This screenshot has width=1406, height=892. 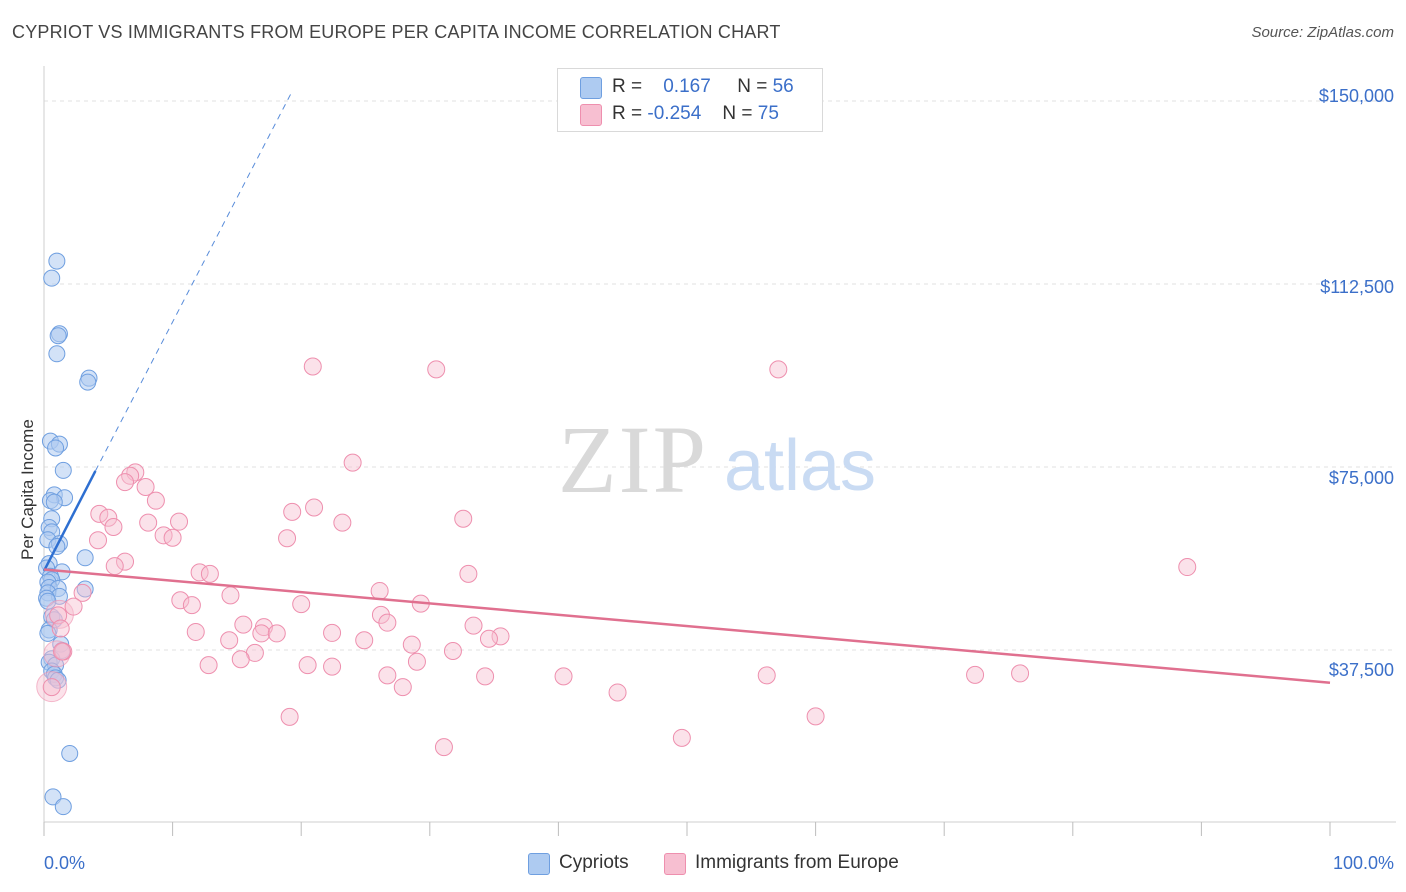 I want to click on legend-label: Immigrants from Europe, so click(x=797, y=862).